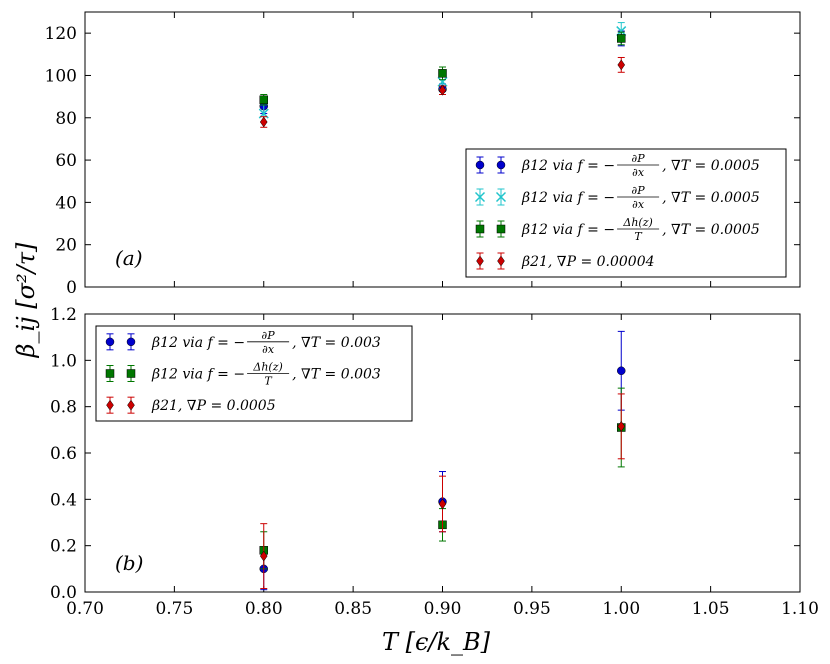  What do you see at coordinates (63, 454) in the screenshot?
I see `y-tick-label: 0.6` at bounding box center [63, 454].